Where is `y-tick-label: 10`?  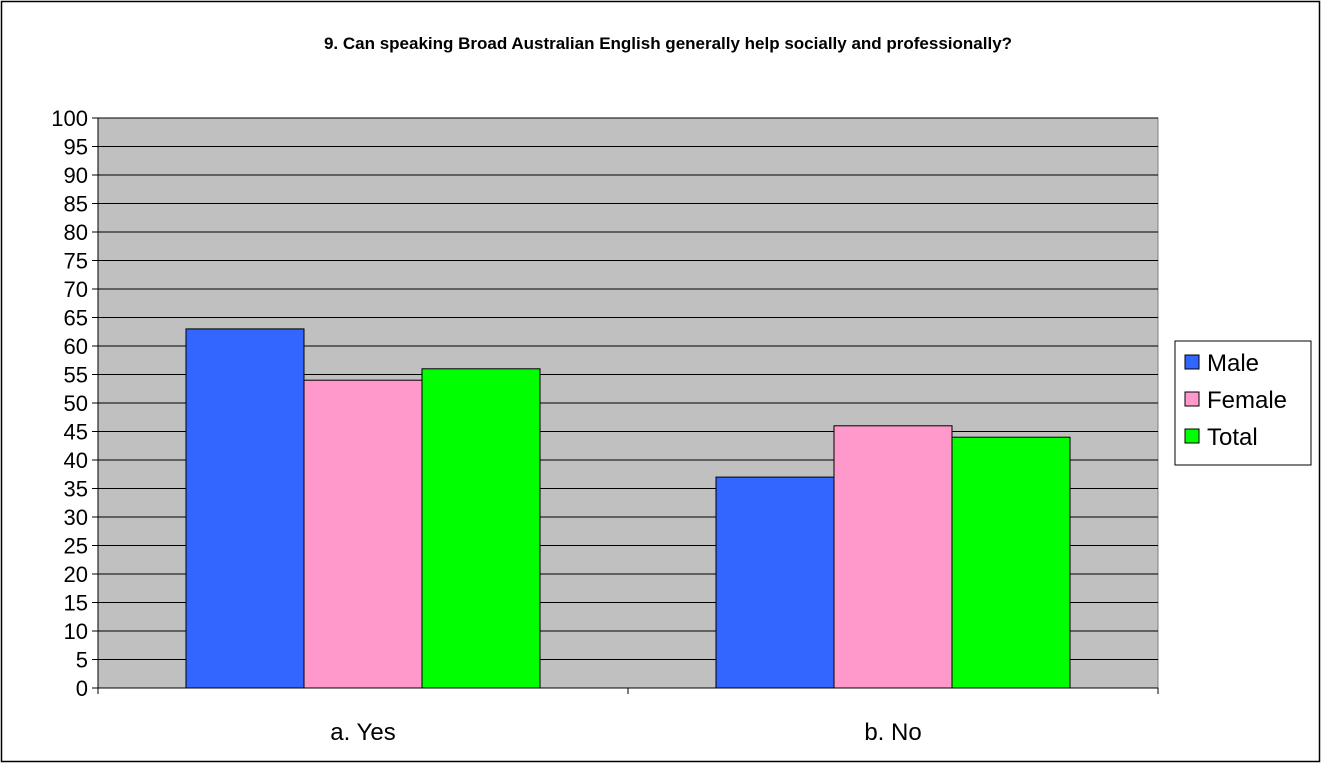 y-tick-label: 10 is located at coordinates (76, 631).